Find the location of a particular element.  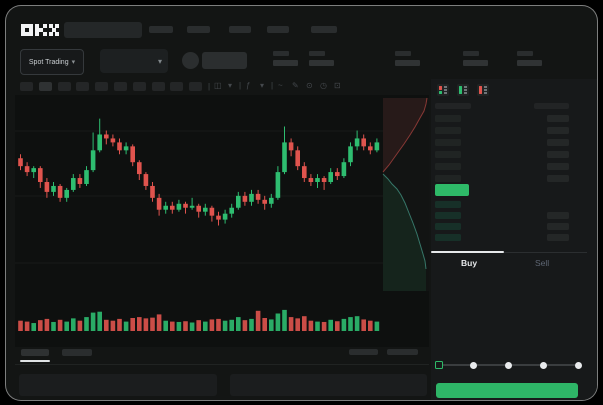

orderbook-both-icon is located at coordinates (443, 90).